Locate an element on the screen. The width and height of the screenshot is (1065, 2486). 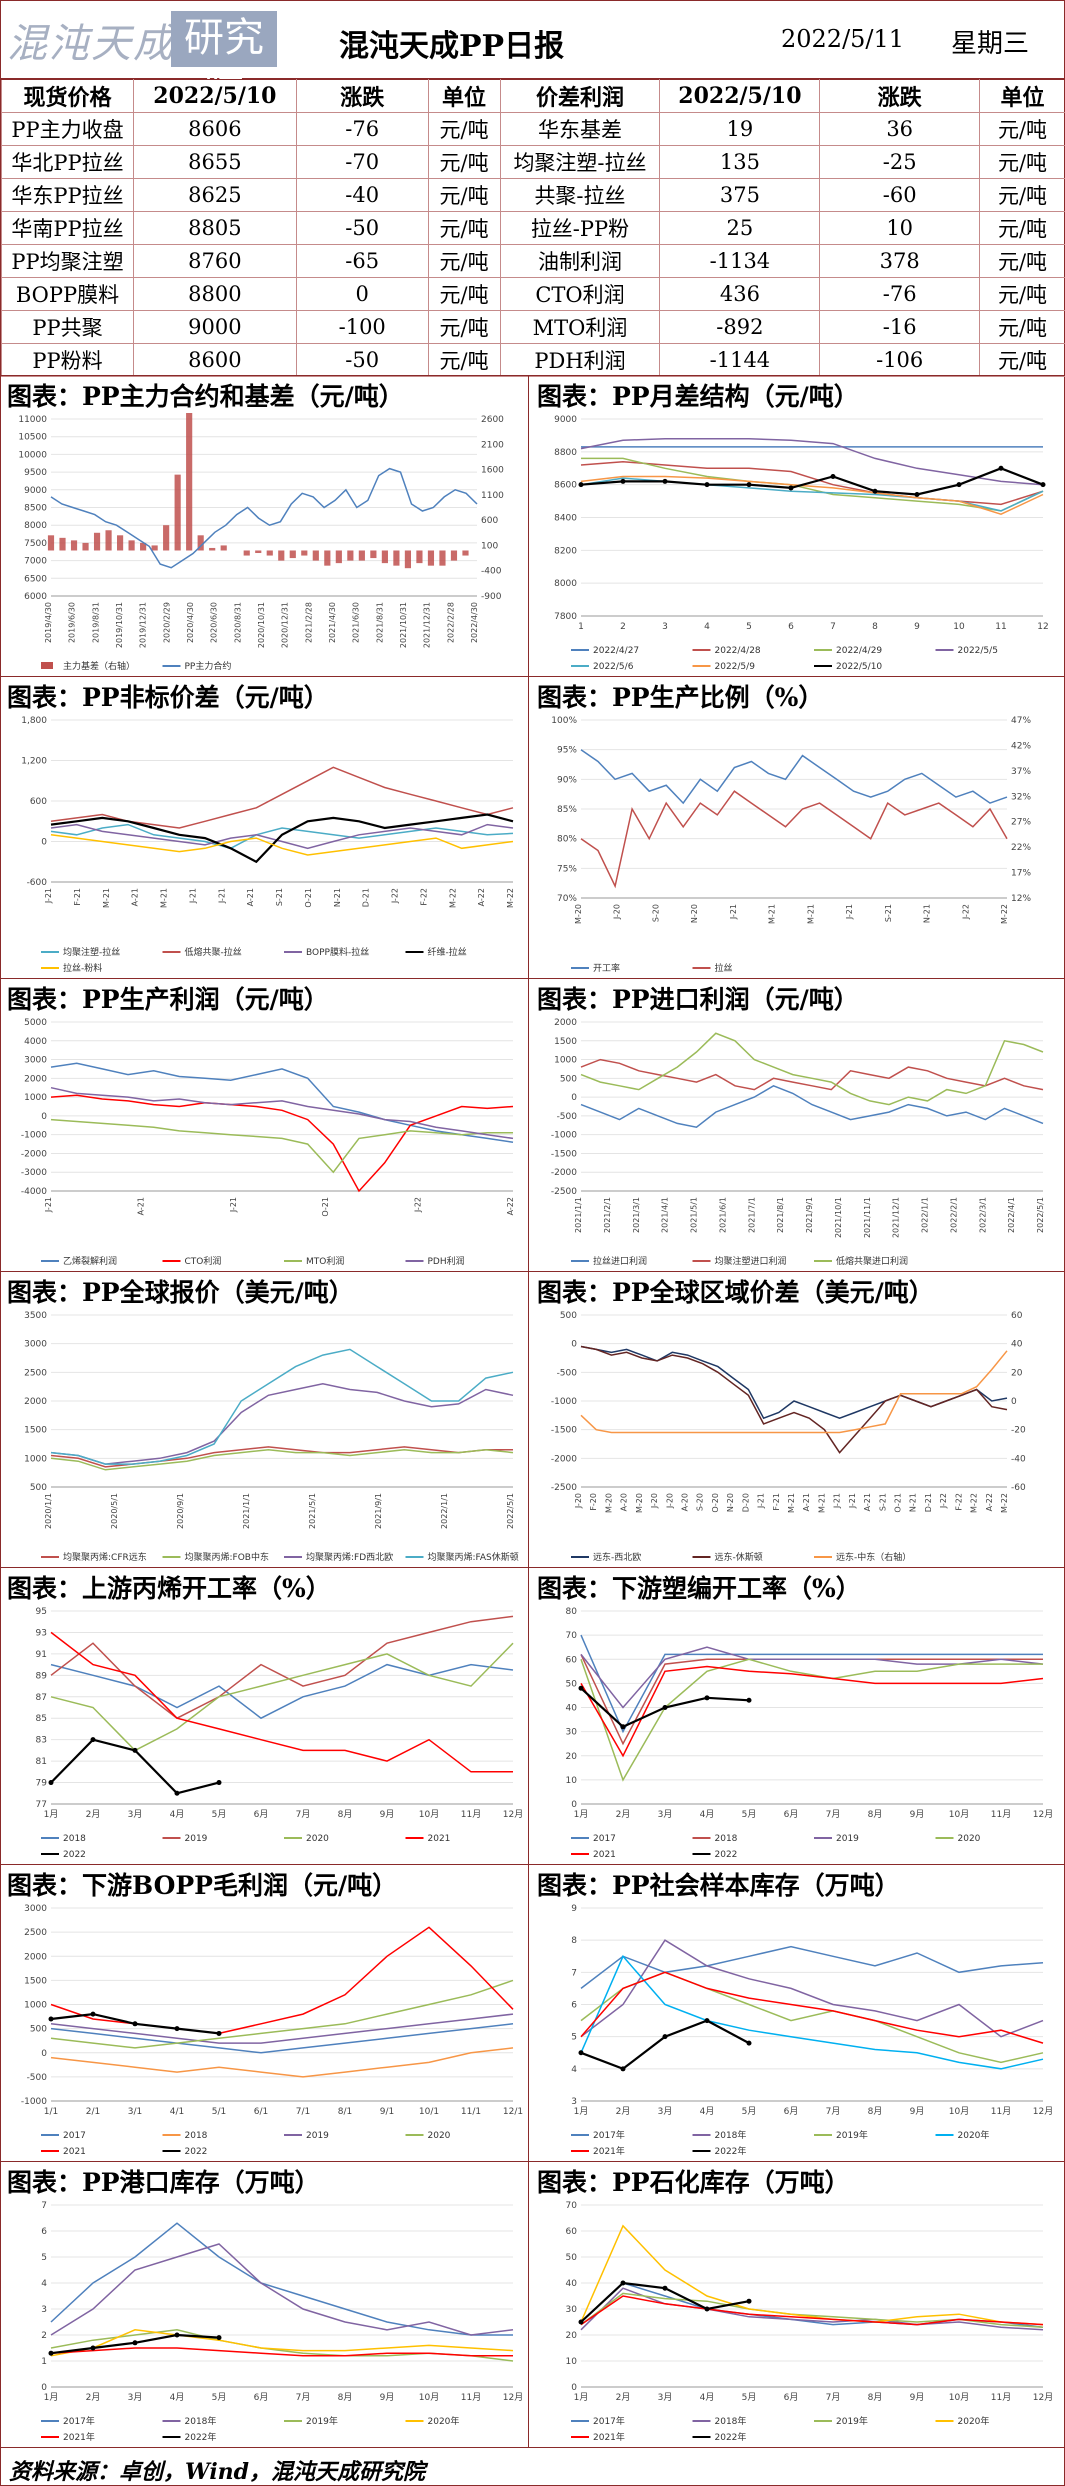
y-tick-label: 6 is located at coordinates (574, 2006).